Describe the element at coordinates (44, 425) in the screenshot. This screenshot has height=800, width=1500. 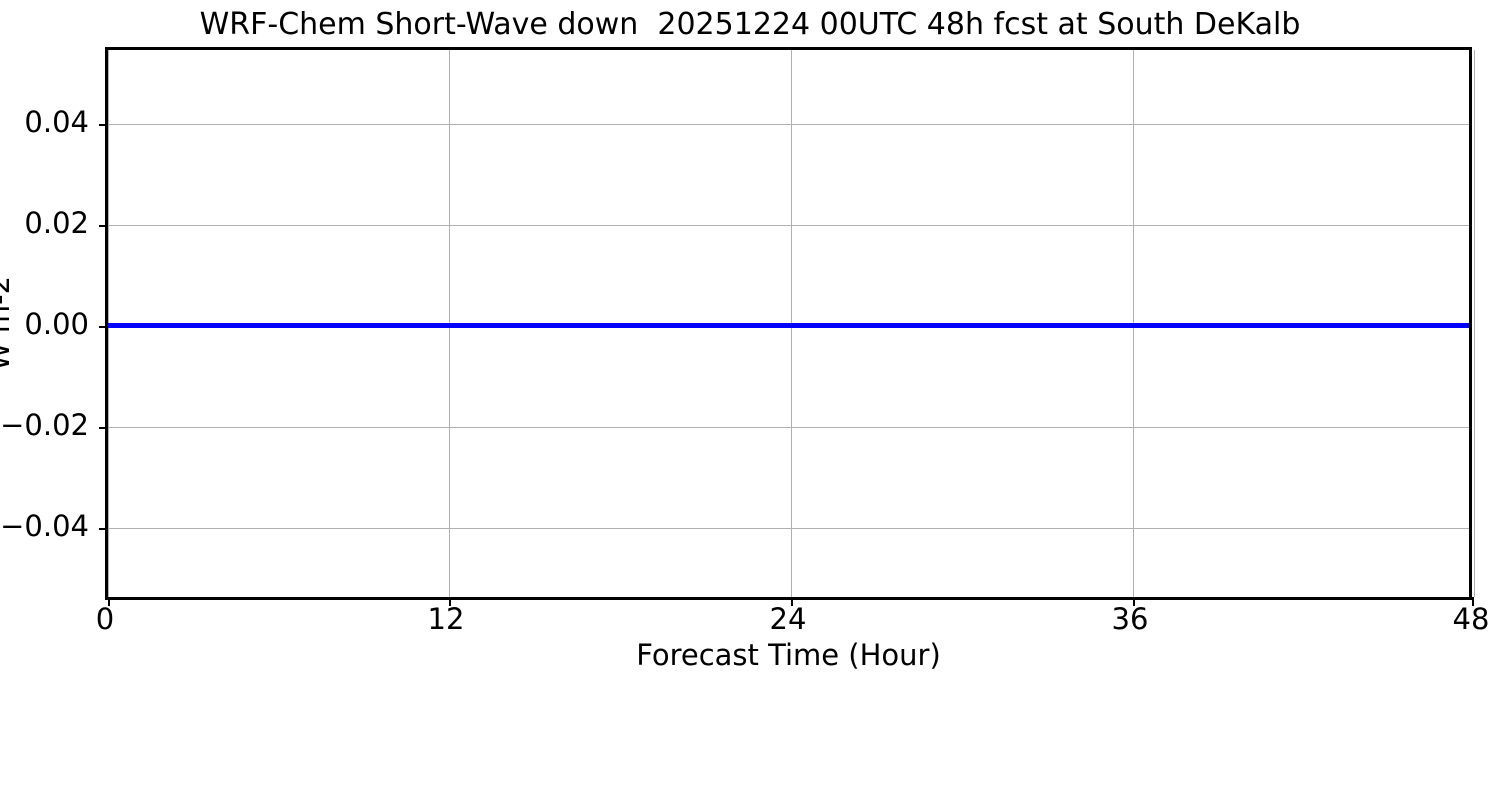
I see `ticklabel-y--0.02: −0.02` at that location.